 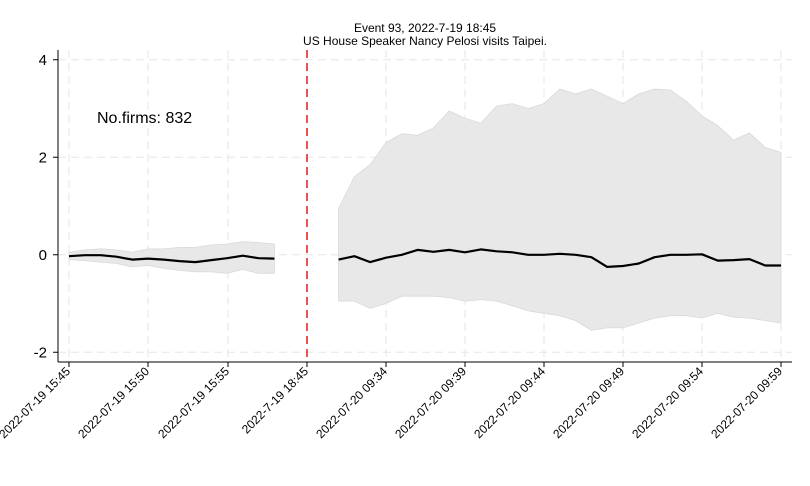 I want to click on x-tick-label: 2022-07-19 15:45, so click(x=36, y=402).